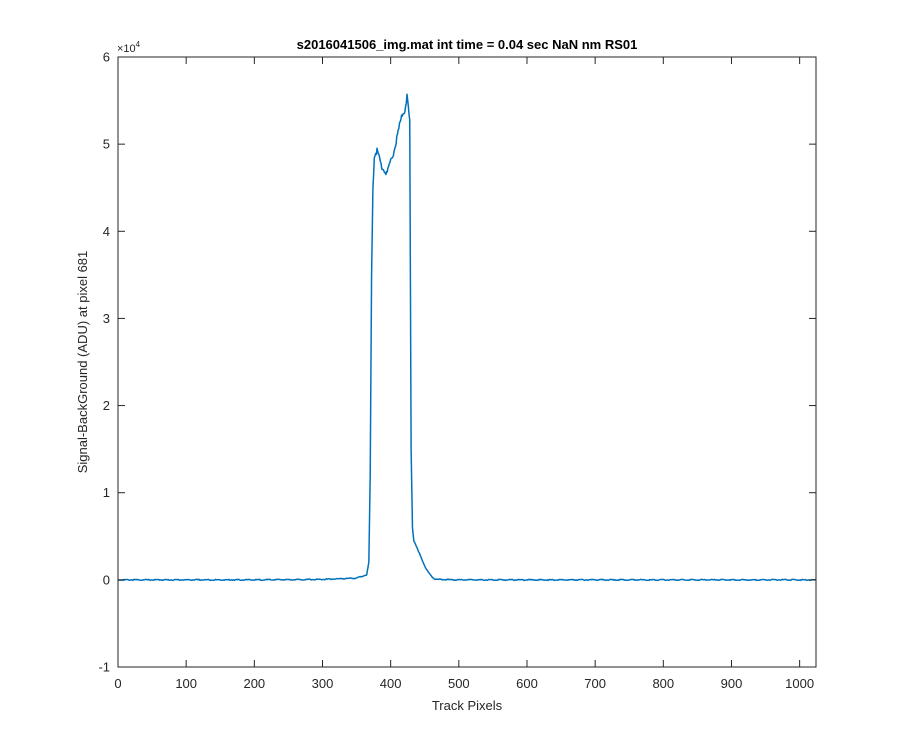  Describe the element at coordinates (391, 683) in the screenshot. I see `x-tick-label: 400` at that location.